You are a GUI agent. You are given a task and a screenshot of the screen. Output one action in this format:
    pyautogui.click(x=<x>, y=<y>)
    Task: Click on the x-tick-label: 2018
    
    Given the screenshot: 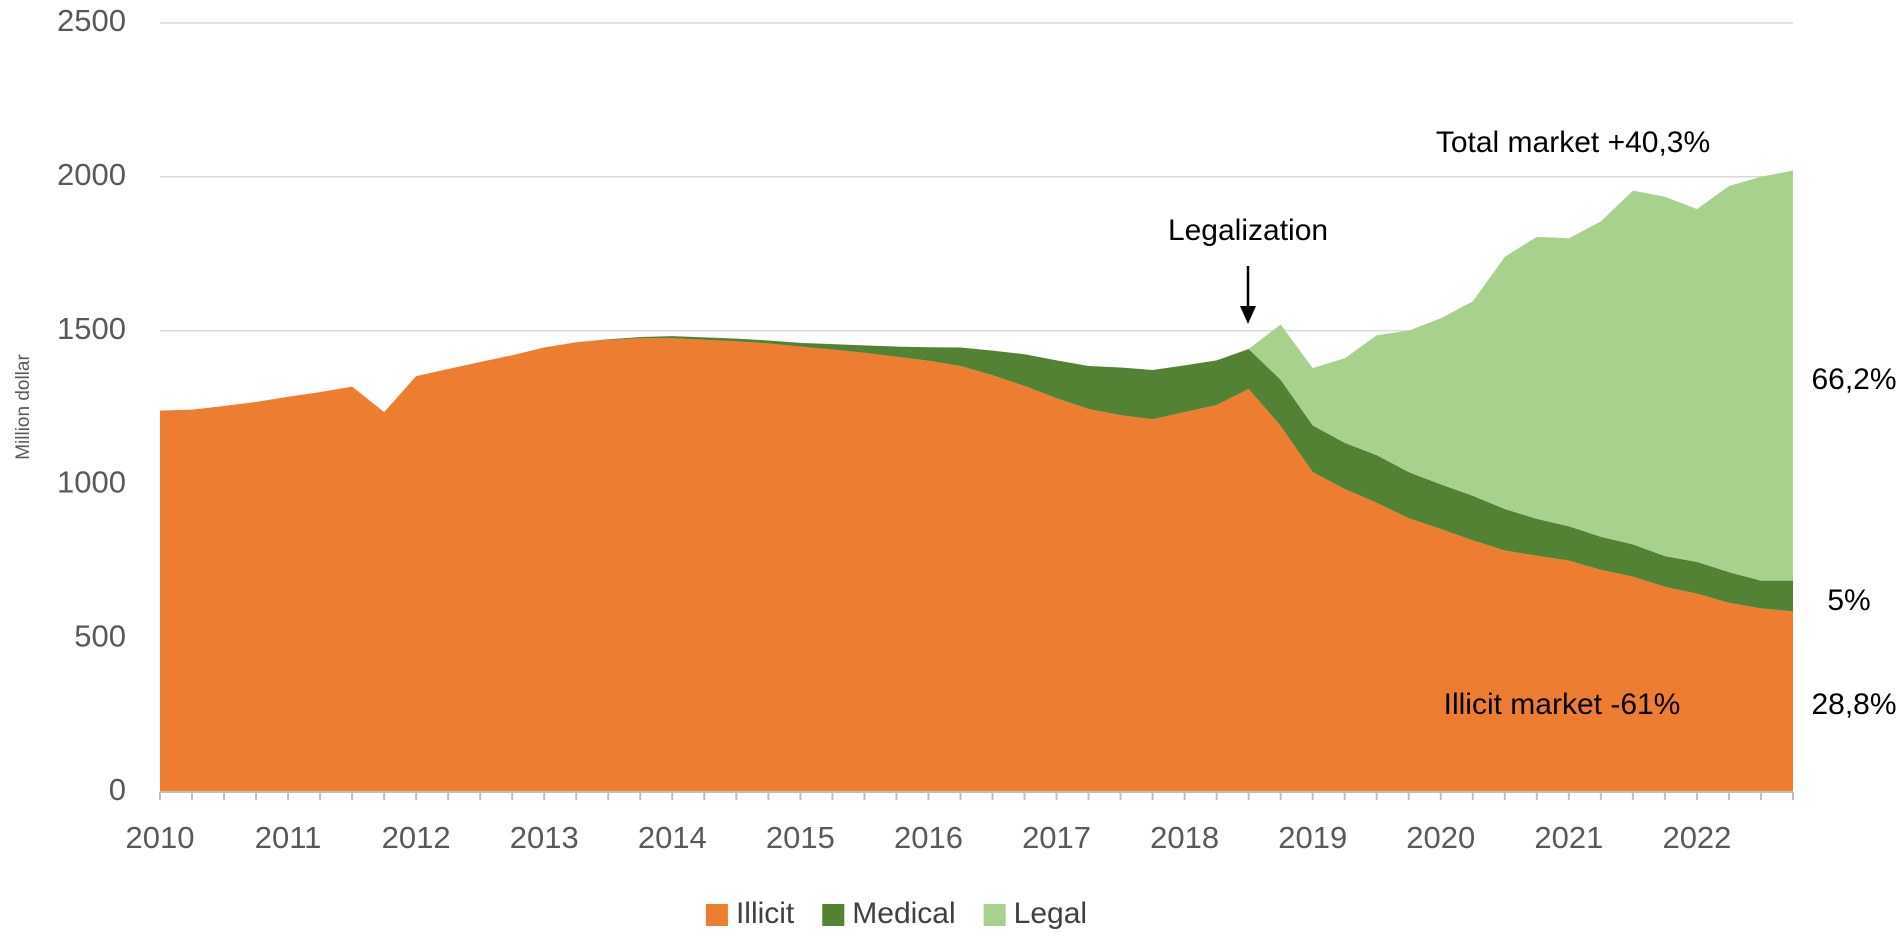 What is the action you would take?
    pyautogui.click(x=1184, y=837)
    